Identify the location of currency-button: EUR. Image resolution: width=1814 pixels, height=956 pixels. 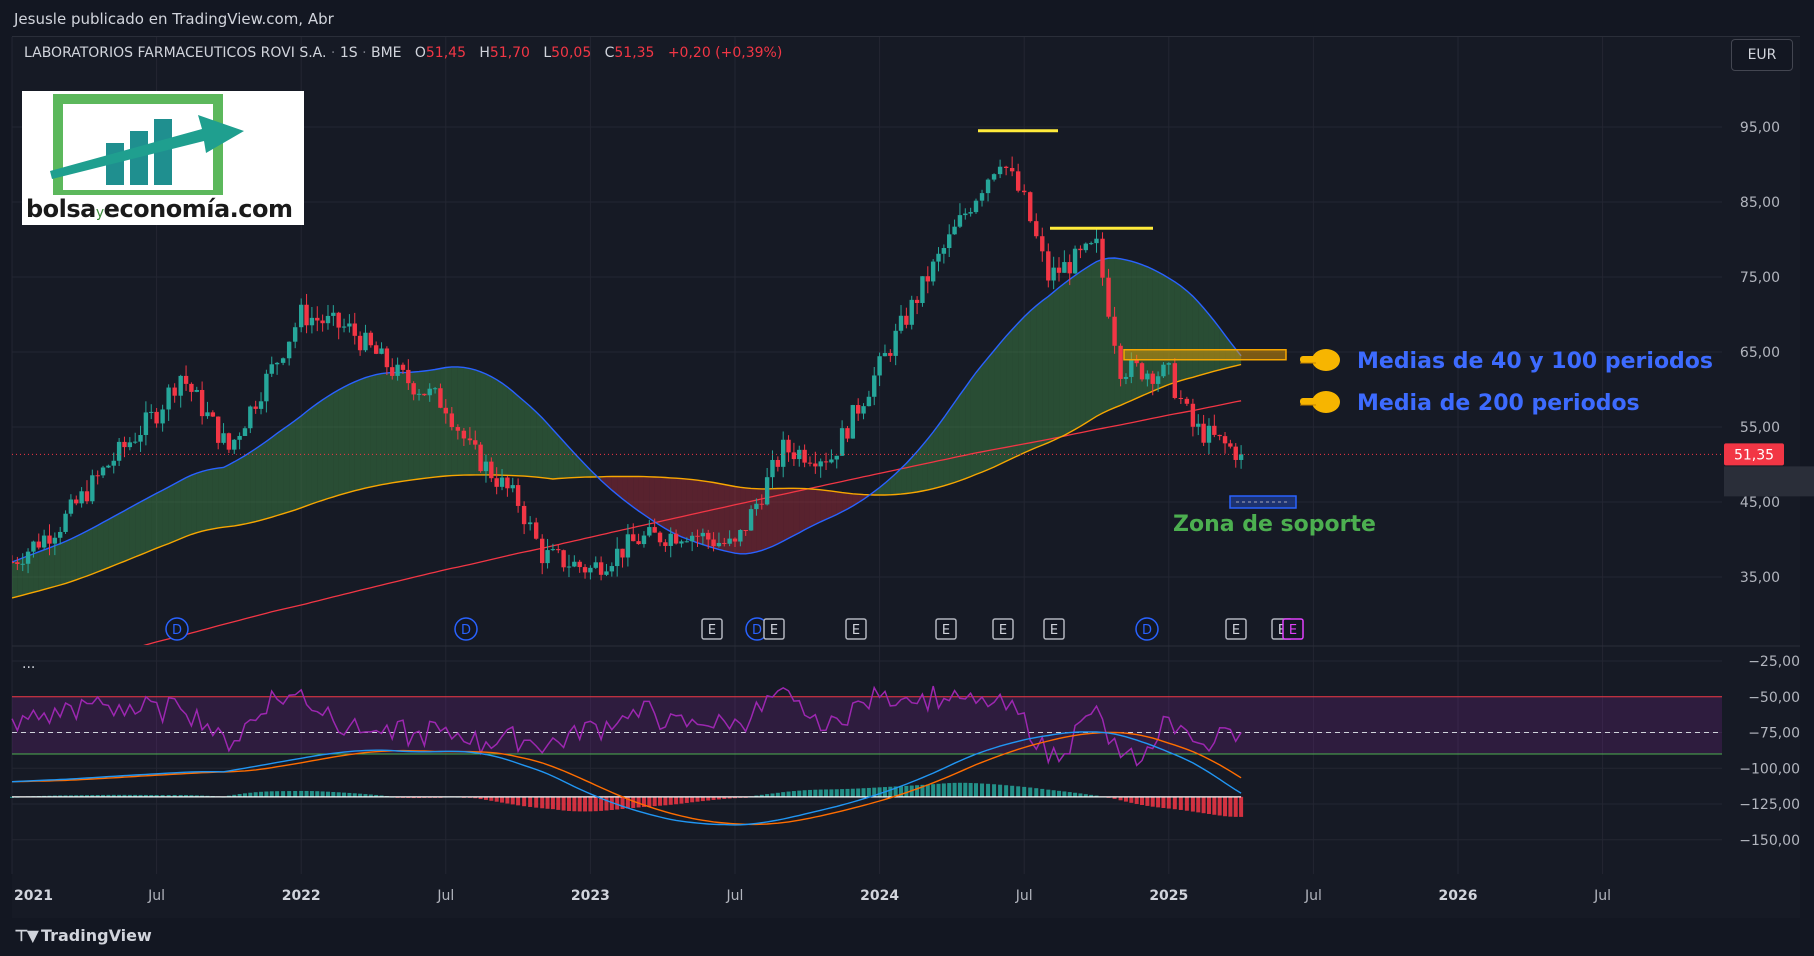
(1762, 55).